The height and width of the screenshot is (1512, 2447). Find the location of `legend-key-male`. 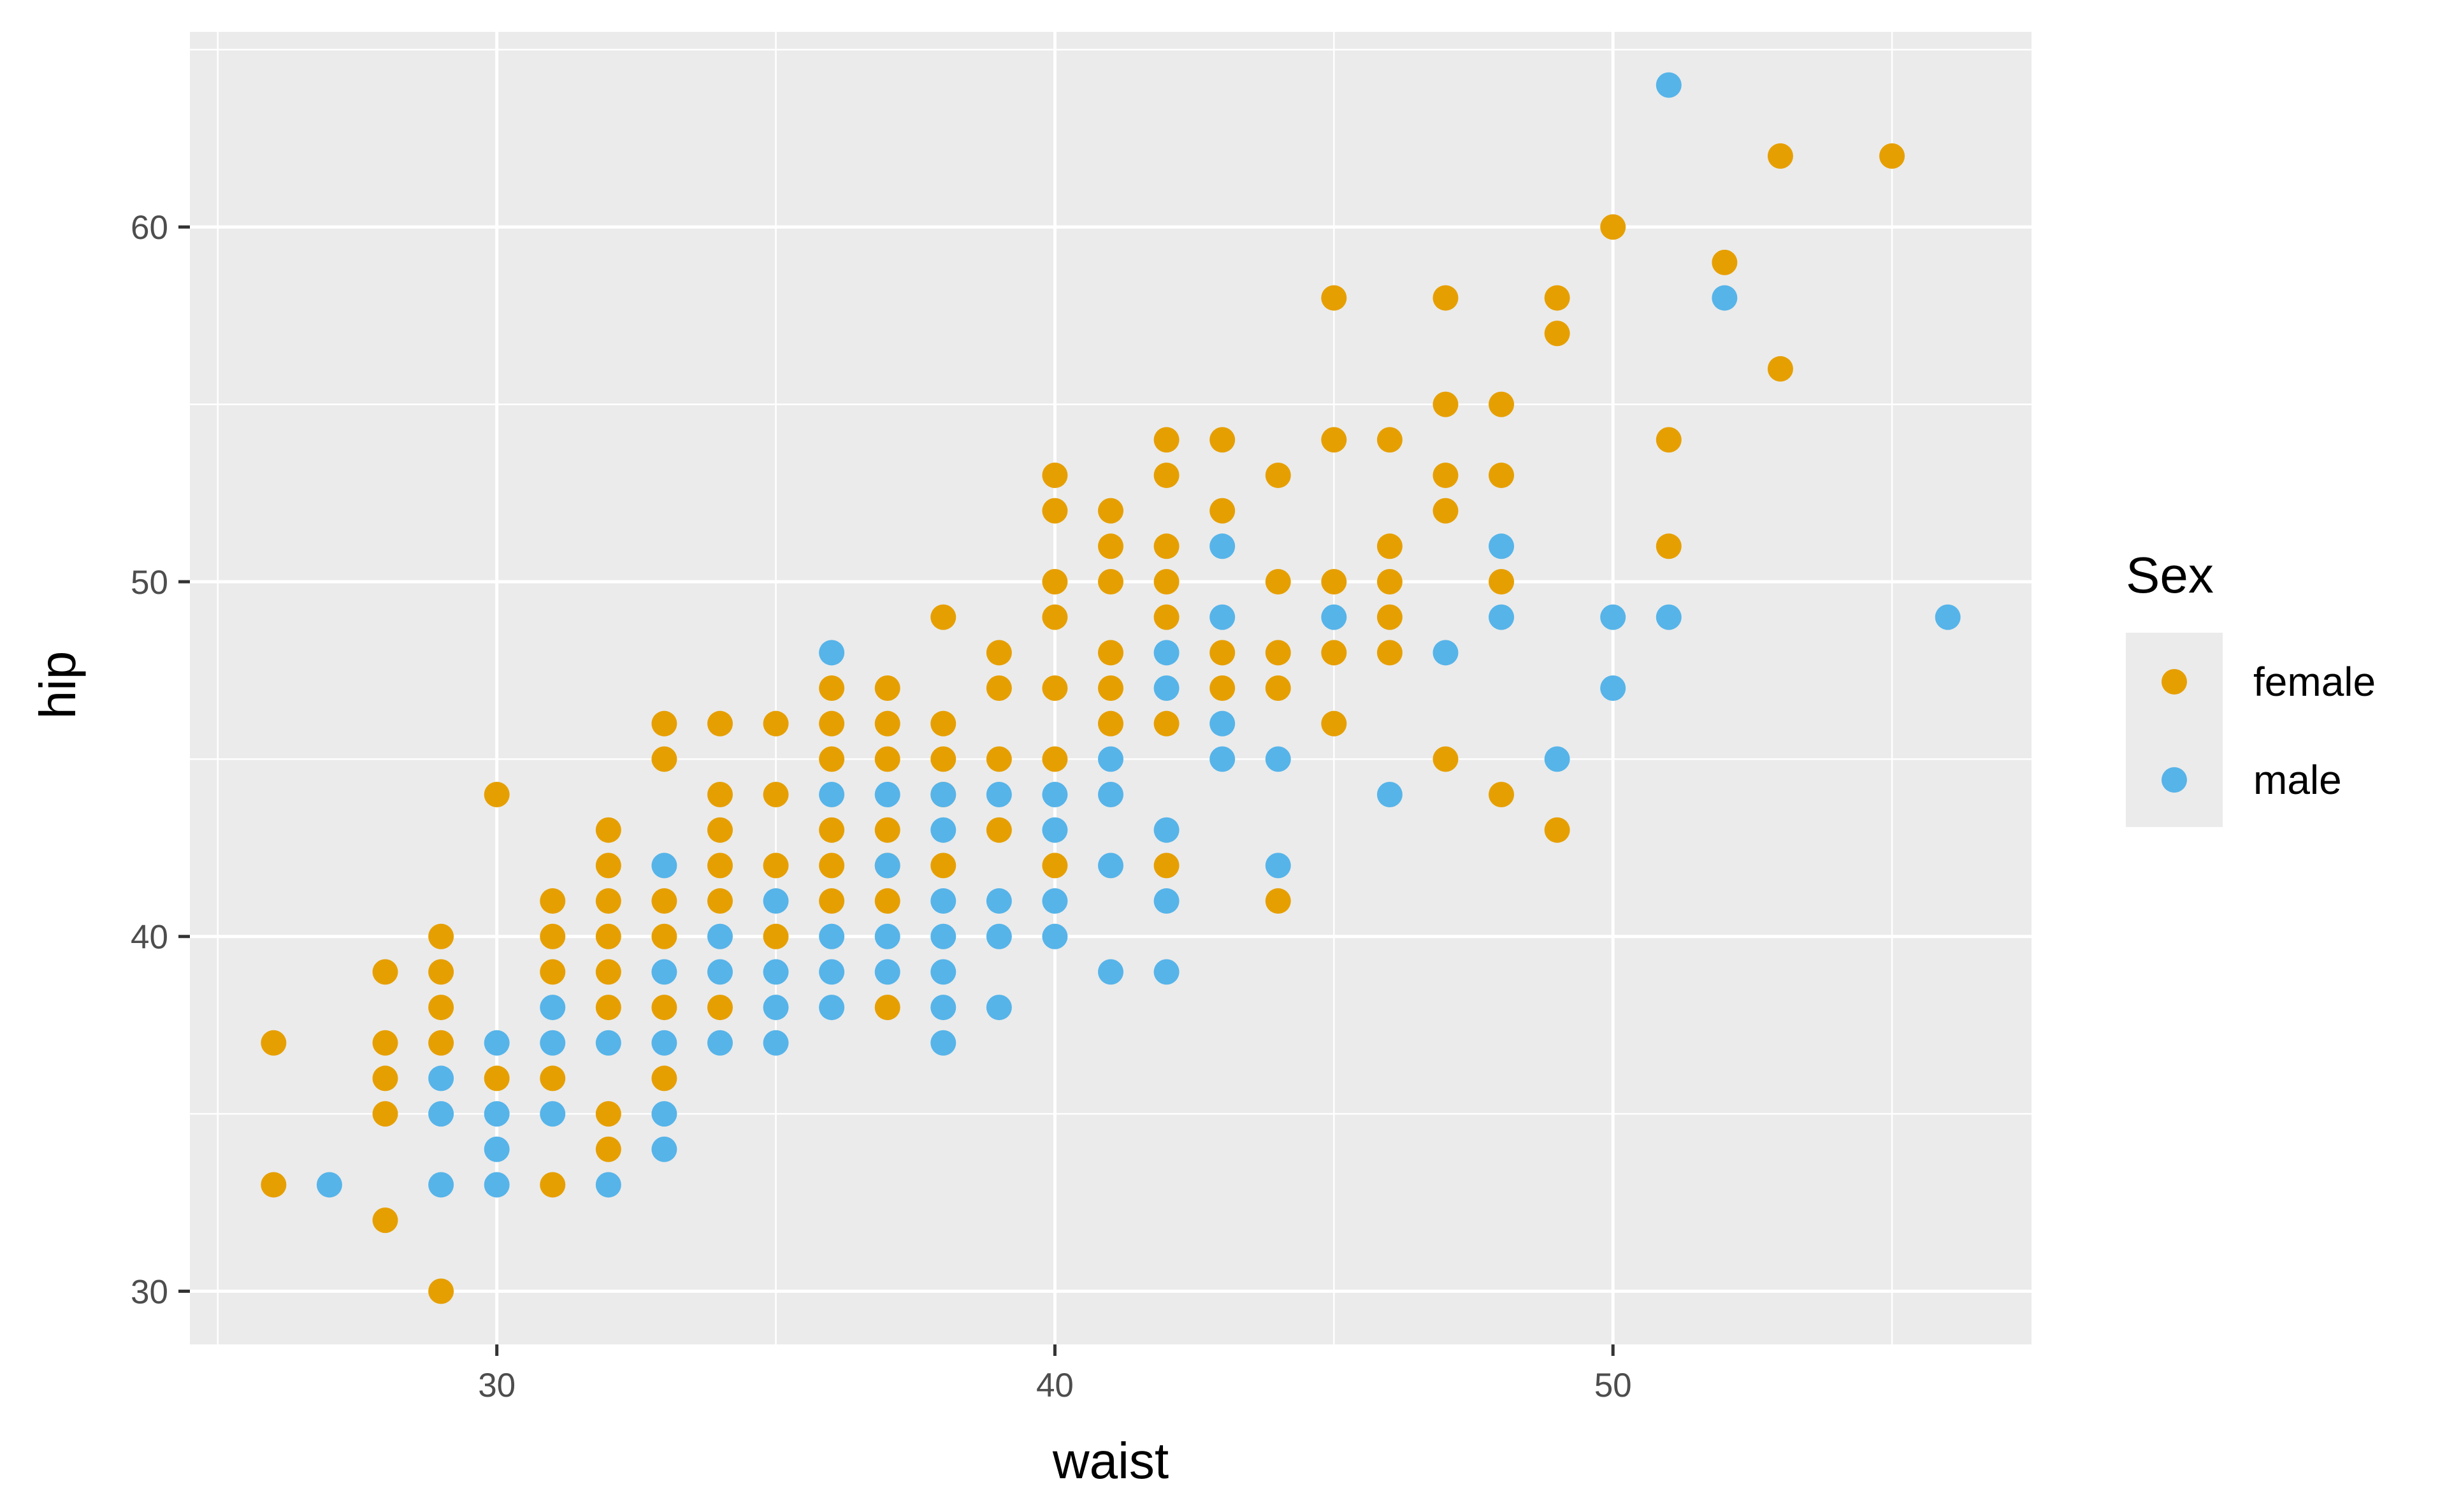

legend-key-male is located at coordinates (2174, 780).